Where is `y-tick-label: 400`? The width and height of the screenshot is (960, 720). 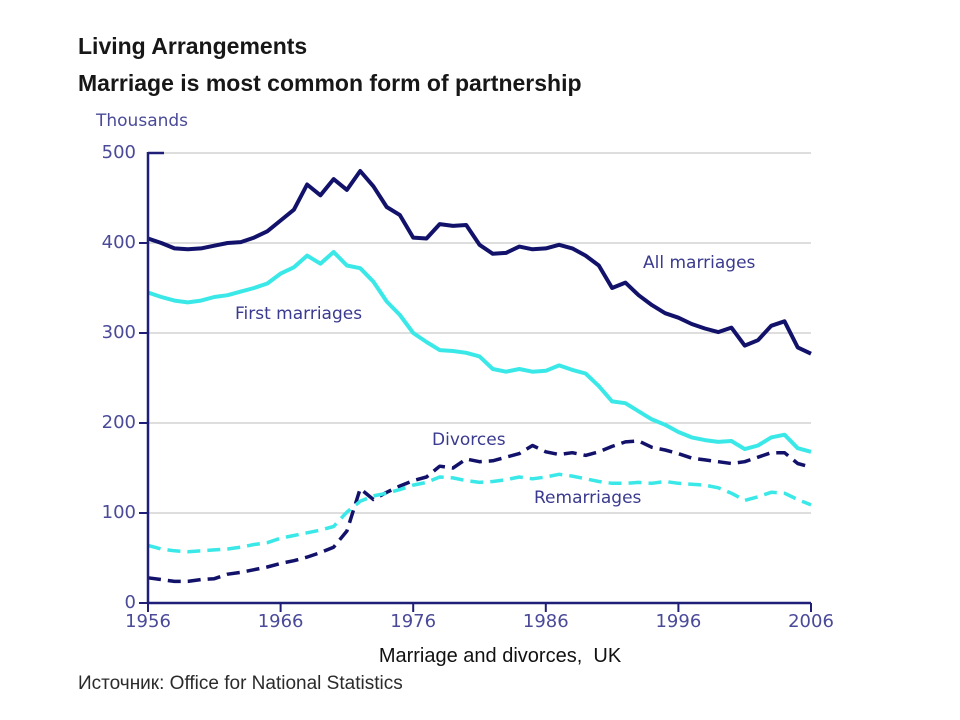
y-tick-label: 400 is located at coordinates (118, 242).